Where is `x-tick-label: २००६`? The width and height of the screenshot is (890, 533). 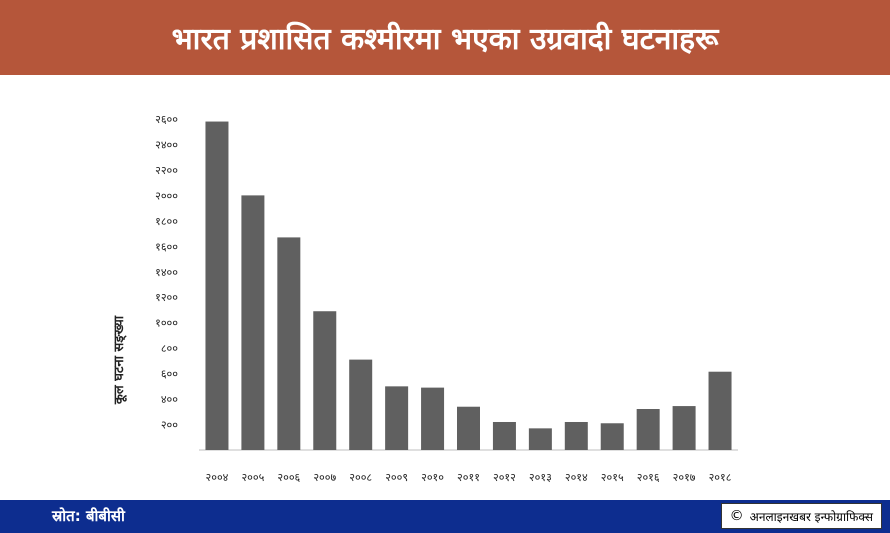
x-tick-label: २००६ is located at coordinates (288, 477).